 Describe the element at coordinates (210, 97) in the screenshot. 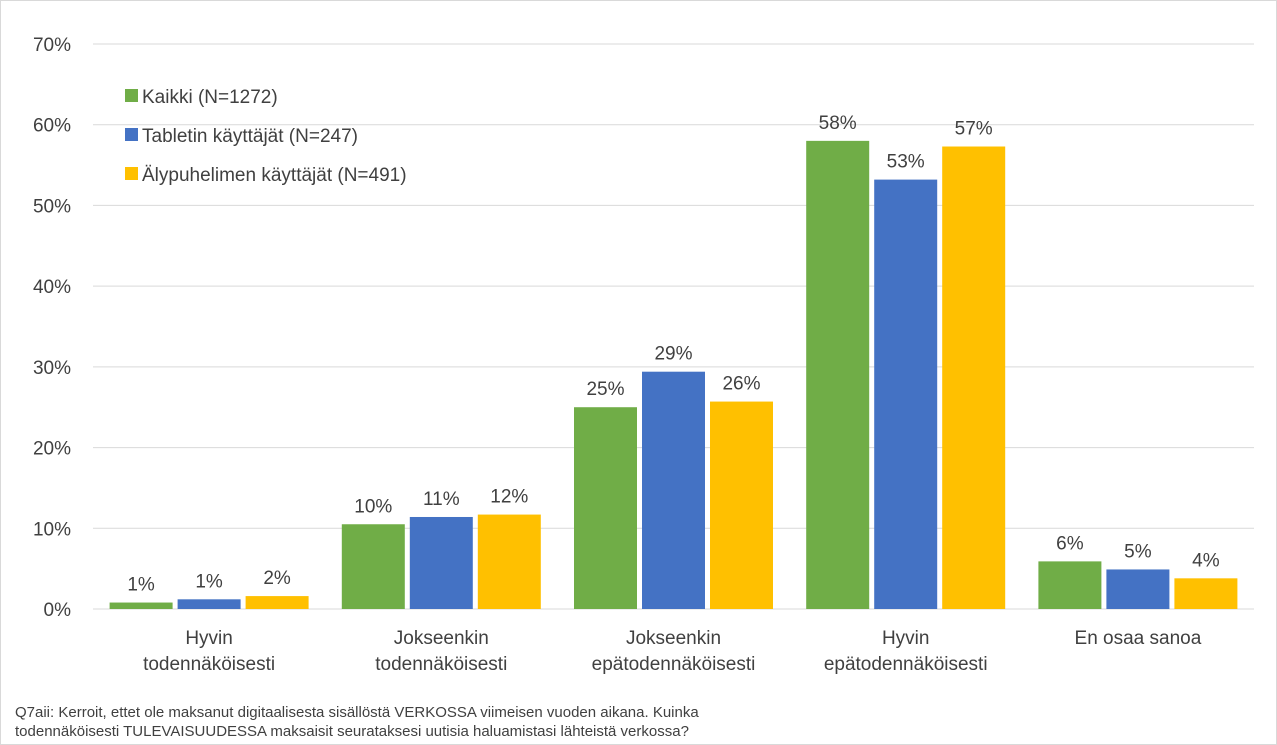

I see `legend-entry: Kaikki (N=1272)` at that location.